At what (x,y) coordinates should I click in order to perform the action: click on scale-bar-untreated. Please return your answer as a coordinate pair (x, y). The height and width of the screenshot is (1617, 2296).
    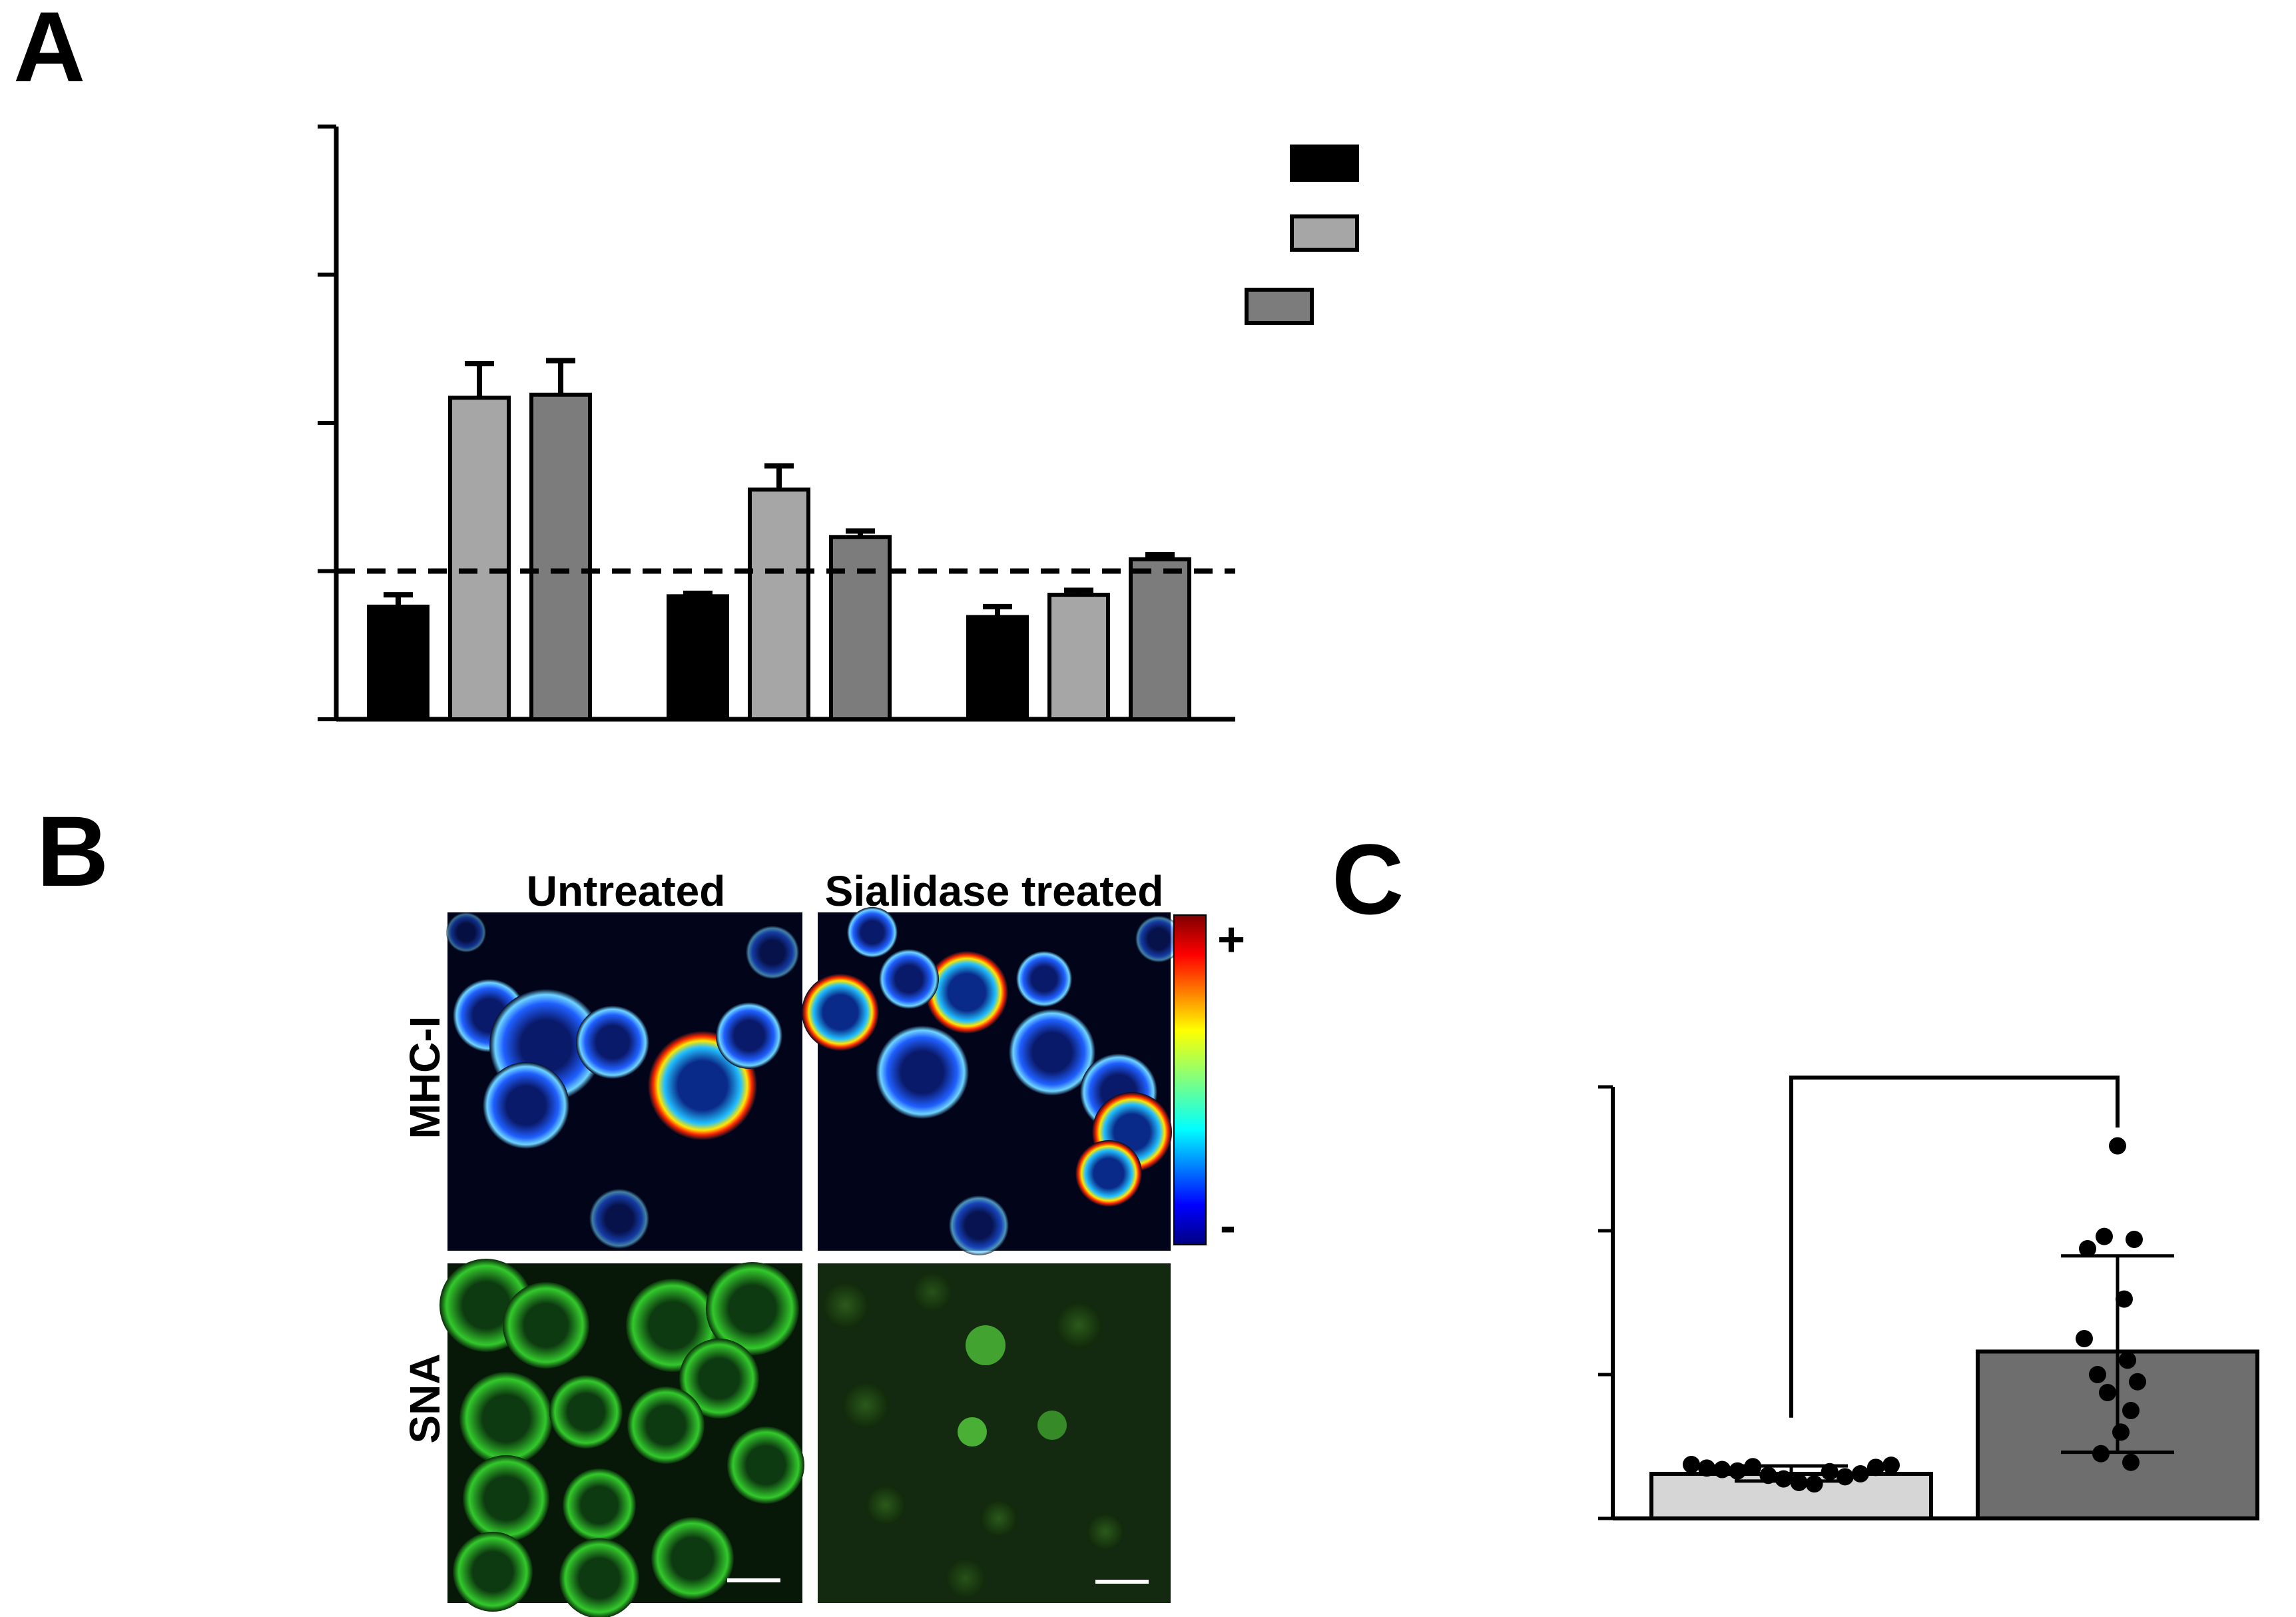
    Looking at the image, I should click on (753, 1580).